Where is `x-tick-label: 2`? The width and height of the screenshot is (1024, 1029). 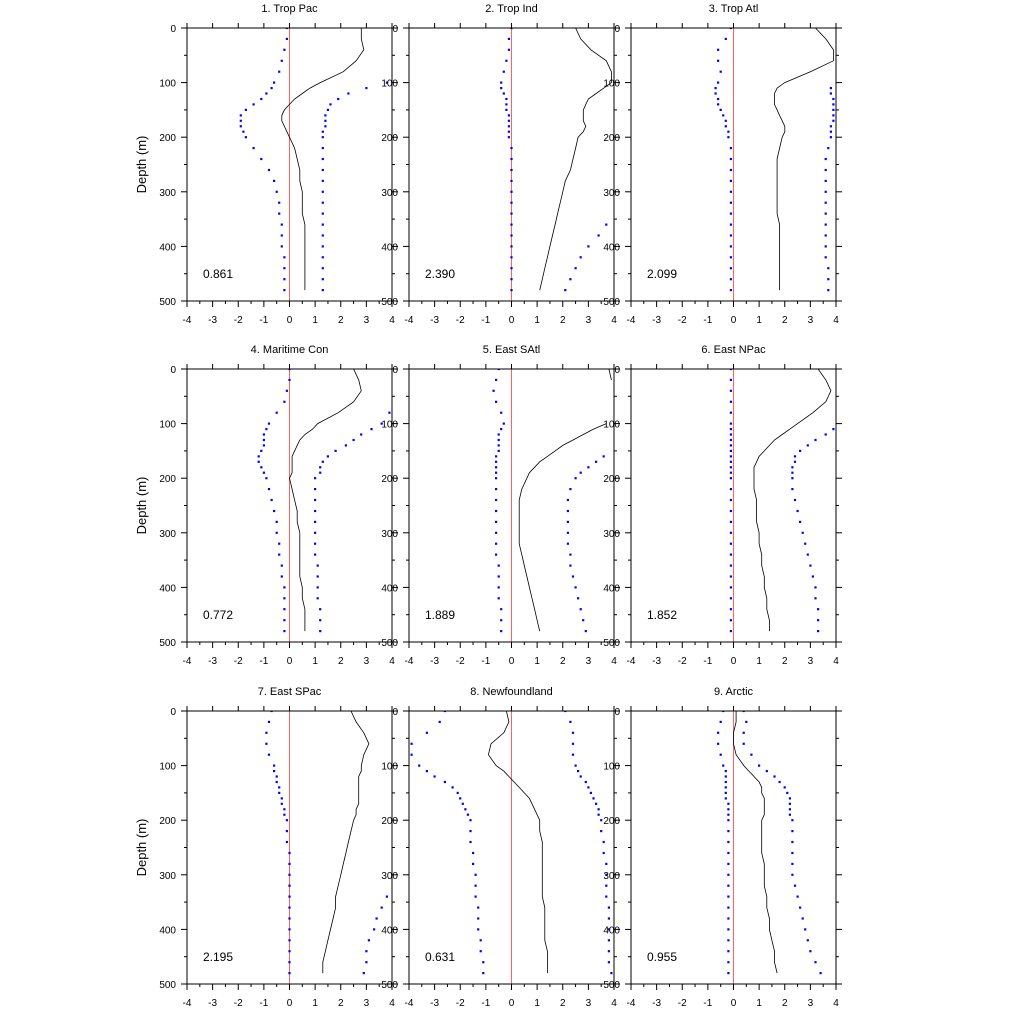 x-tick-label: 2 is located at coordinates (563, 1003).